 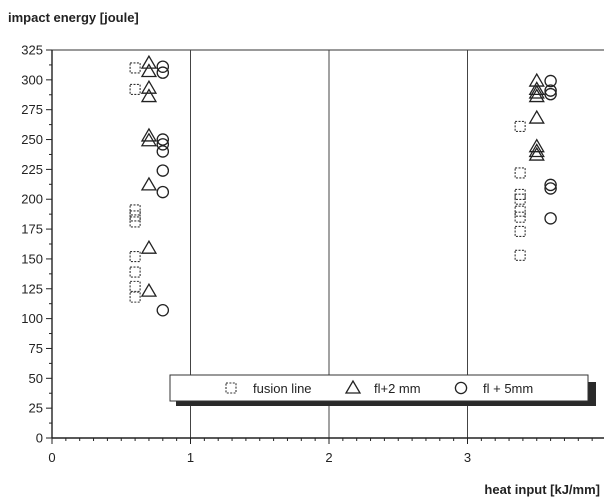 I want to click on y-tick-label-125: 125, so click(x=32, y=288).